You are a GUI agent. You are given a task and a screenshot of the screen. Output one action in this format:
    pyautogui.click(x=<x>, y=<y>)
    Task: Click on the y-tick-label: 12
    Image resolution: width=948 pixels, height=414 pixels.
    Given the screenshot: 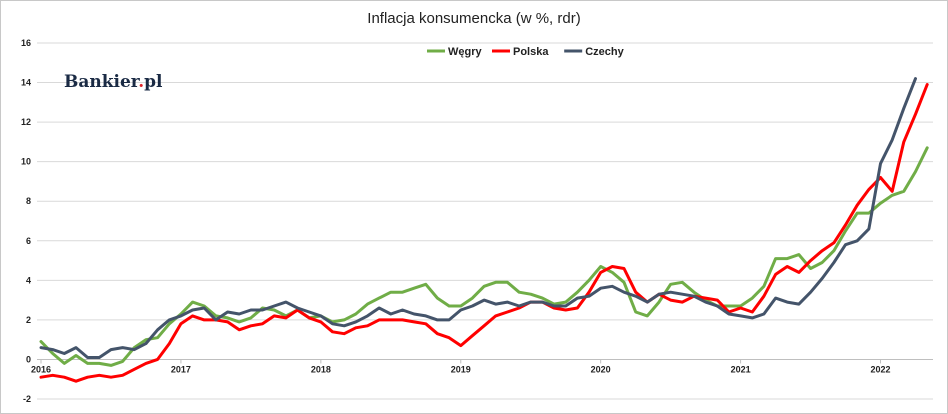 What is the action you would take?
    pyautogui.click(x=26, y=122)
    